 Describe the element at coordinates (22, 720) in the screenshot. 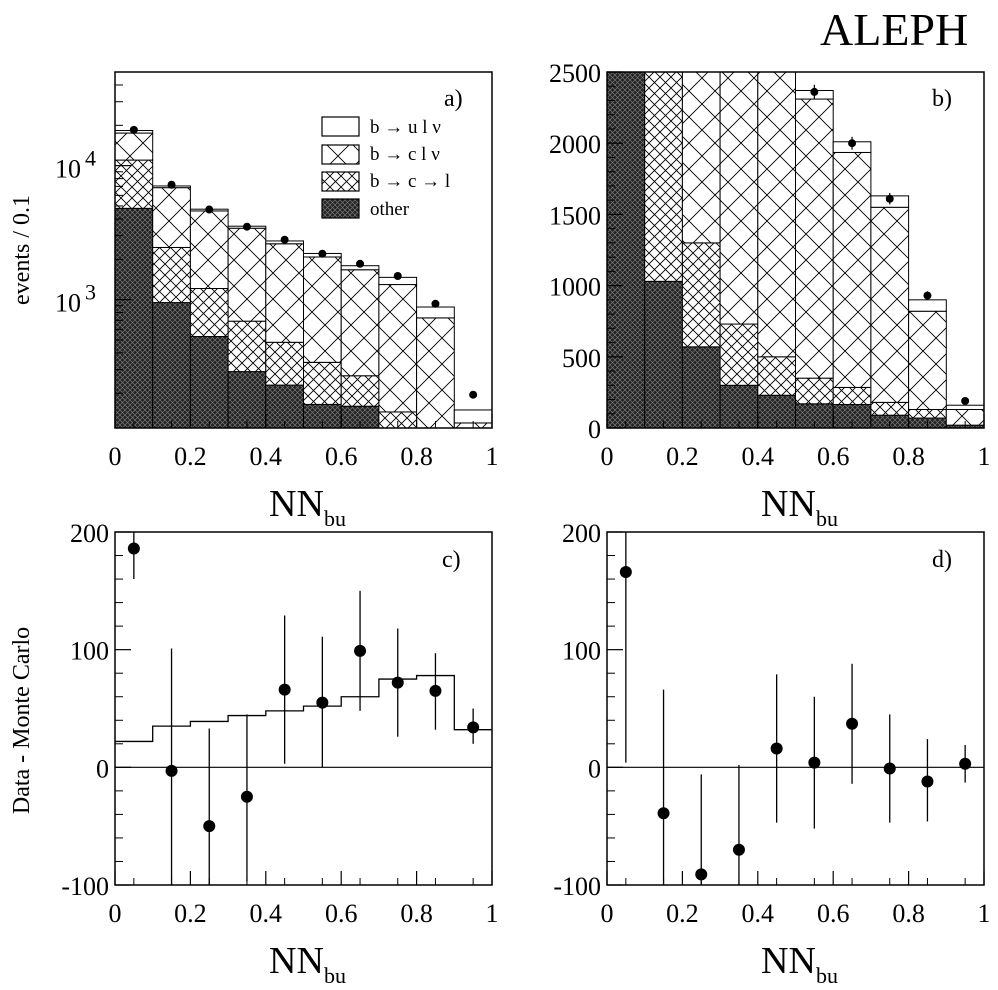

I see `y-axis-label: Data - Monte Carlo` at that location.